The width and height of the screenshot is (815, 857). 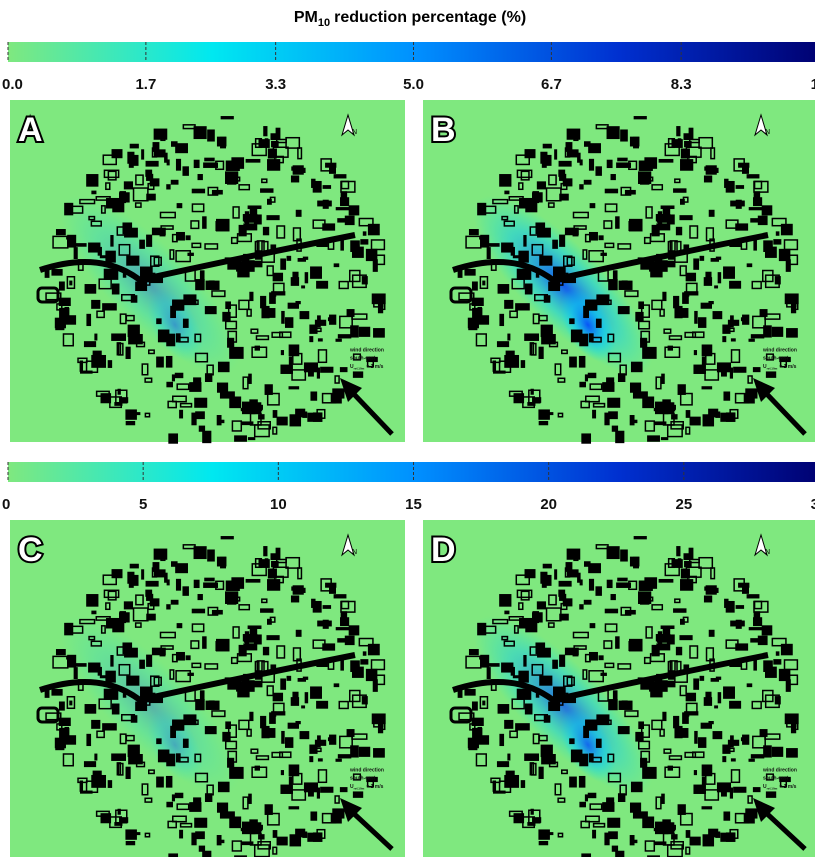 What do you see at coordinates (197, 258) in the screenshot?
I see `railway` at bounding box center [197, 258].